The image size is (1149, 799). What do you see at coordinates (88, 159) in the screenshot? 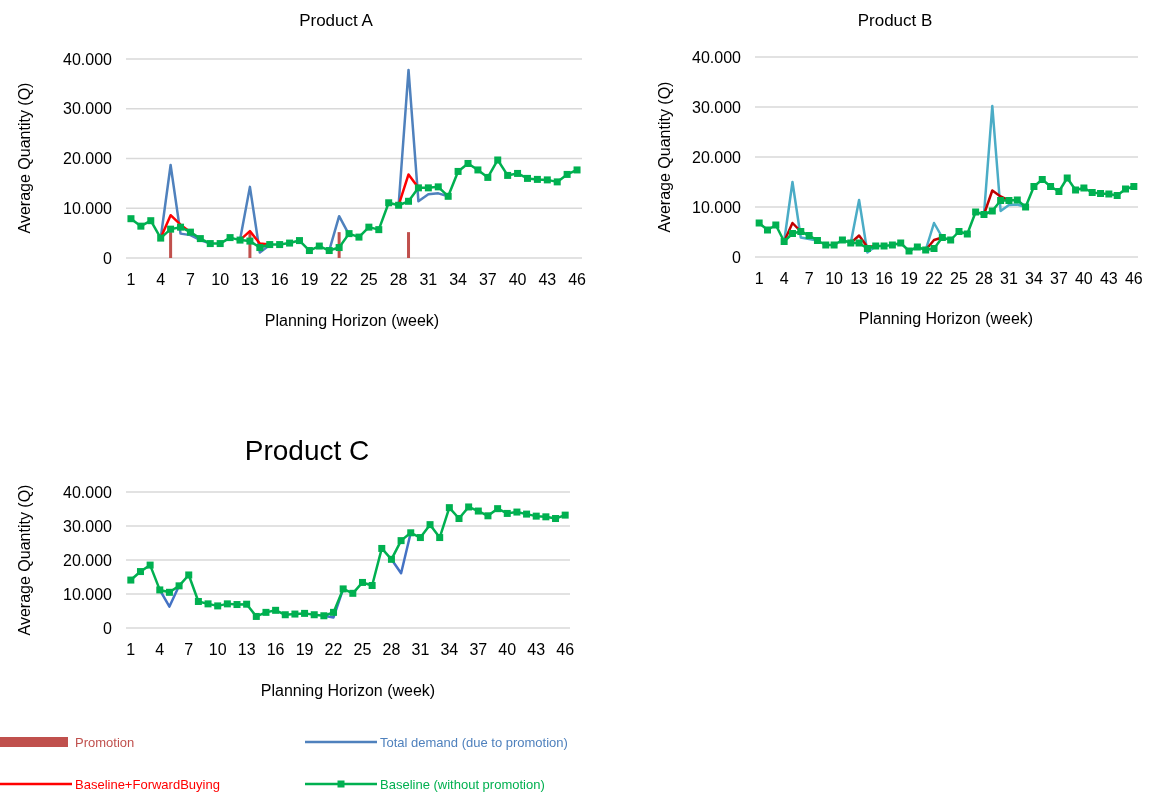
I see `y-tick-label: 20.000` at bounding box center [88, 159].